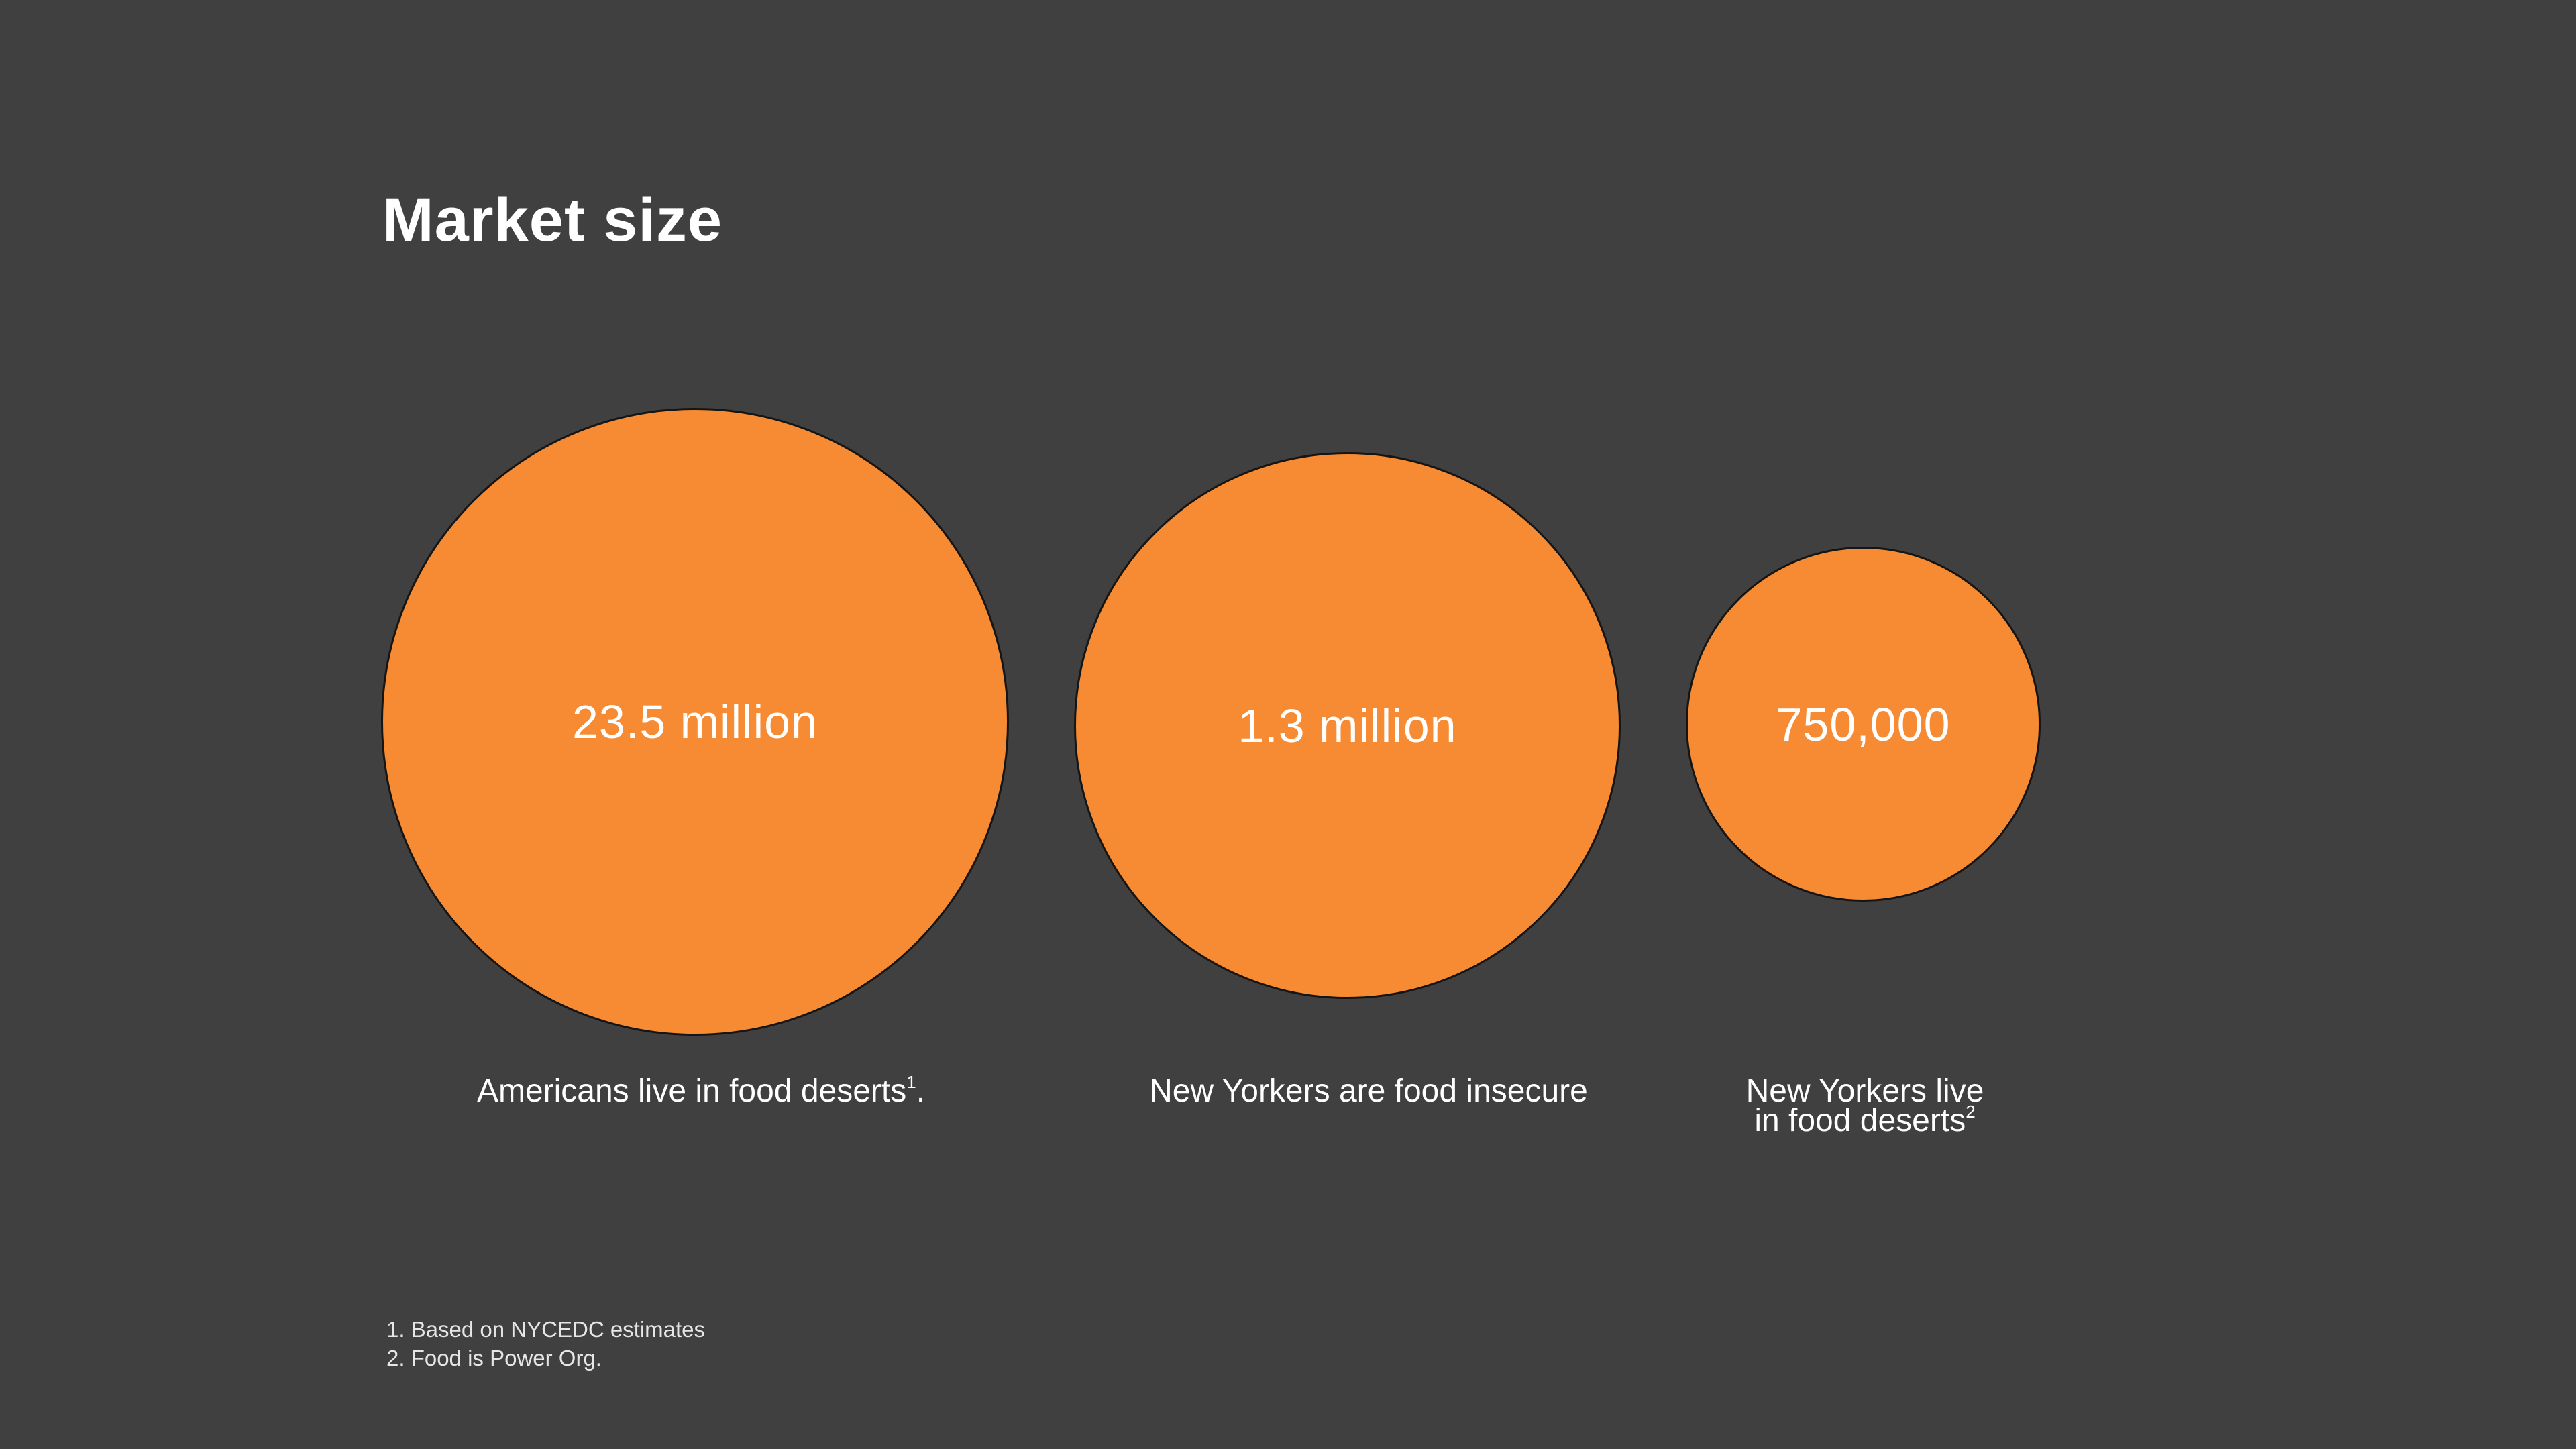  What do you see at coordinates (691, 1091) in the screenshot?
I see `caption-text: Americans live in food deserts` at bounding box center [691, 1091].